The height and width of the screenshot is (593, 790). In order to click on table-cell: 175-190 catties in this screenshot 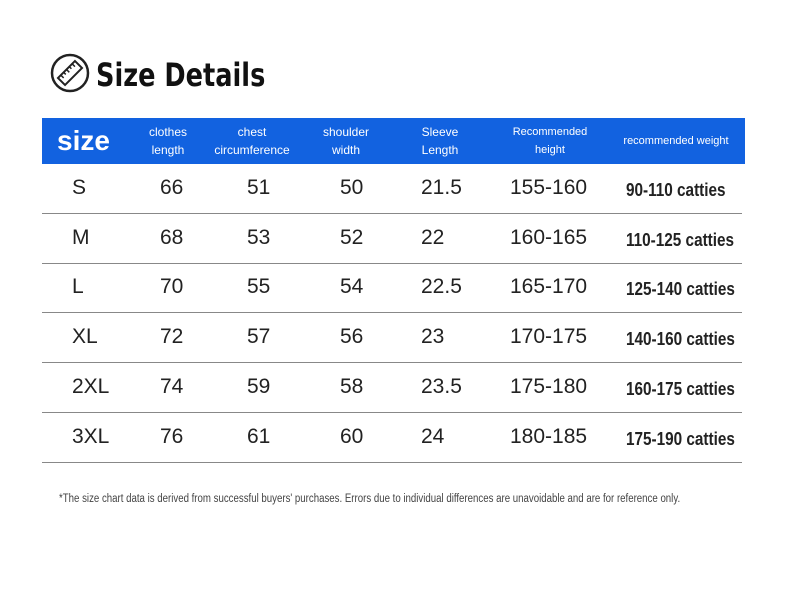, I will do `click(680, 438)`.